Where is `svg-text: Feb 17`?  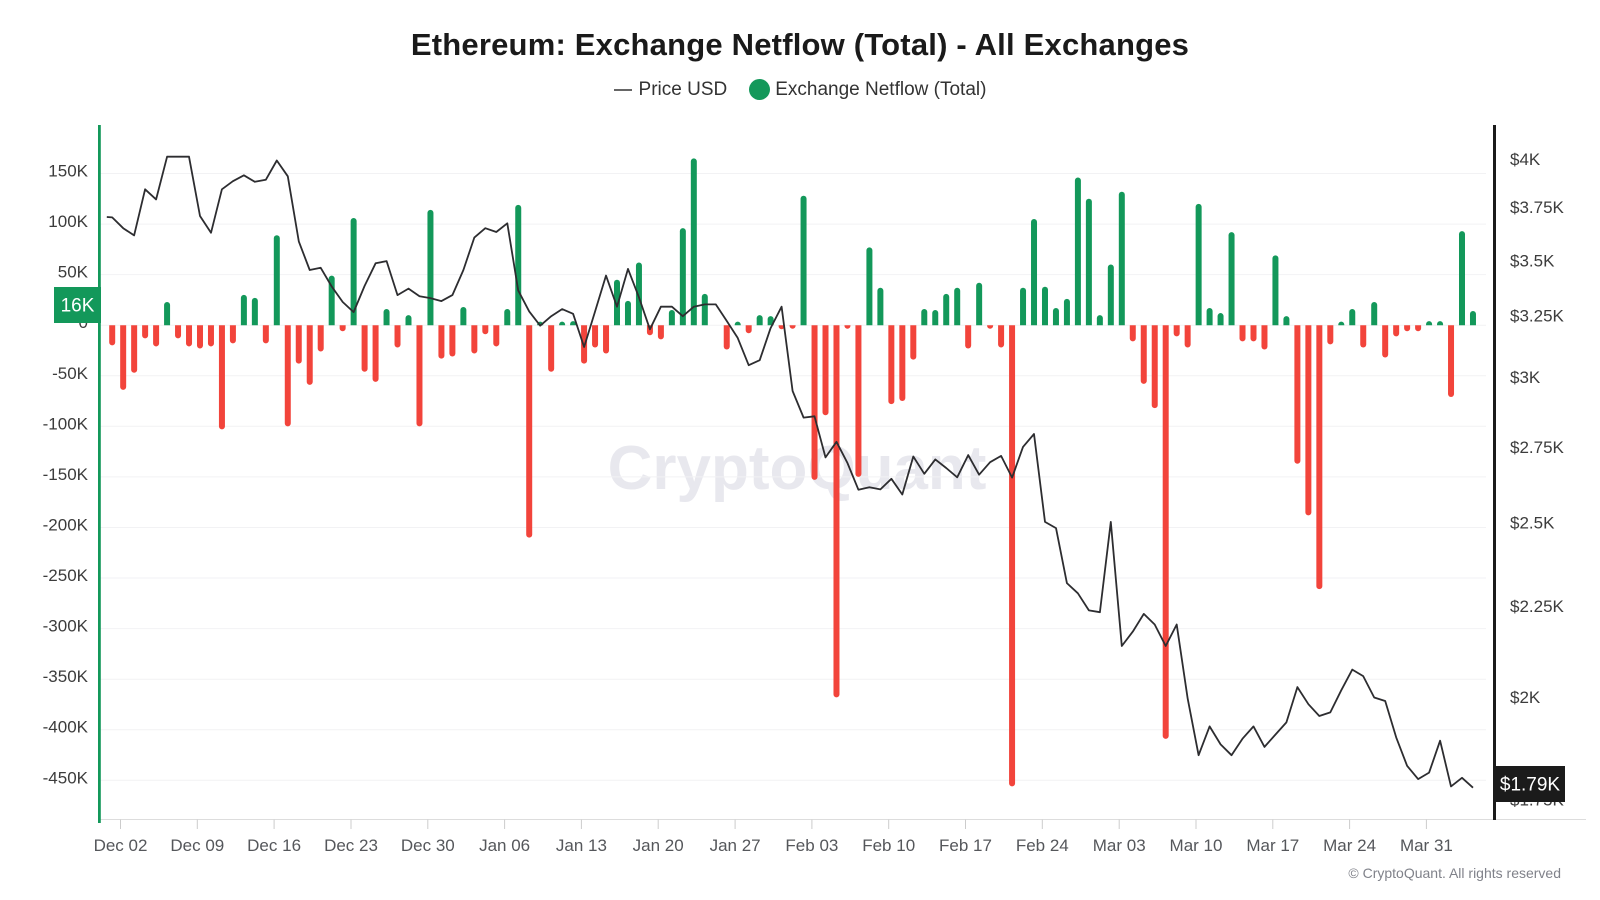 svg-text: Feb 17 is located at coordinates (965, 845).